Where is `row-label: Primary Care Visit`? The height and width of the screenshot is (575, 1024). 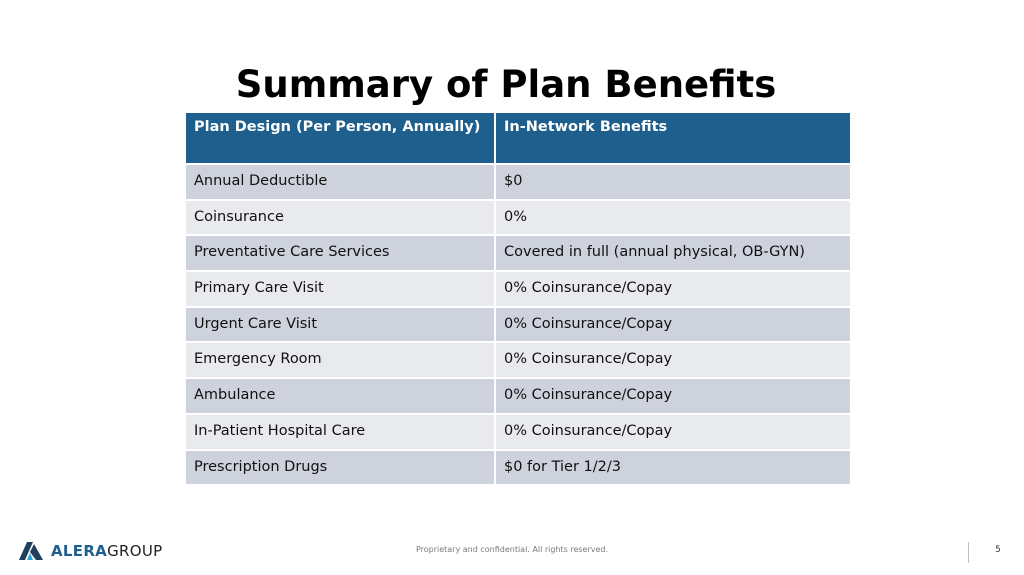
row-label: Primary Care Visit is located at coordinates (340, 289).